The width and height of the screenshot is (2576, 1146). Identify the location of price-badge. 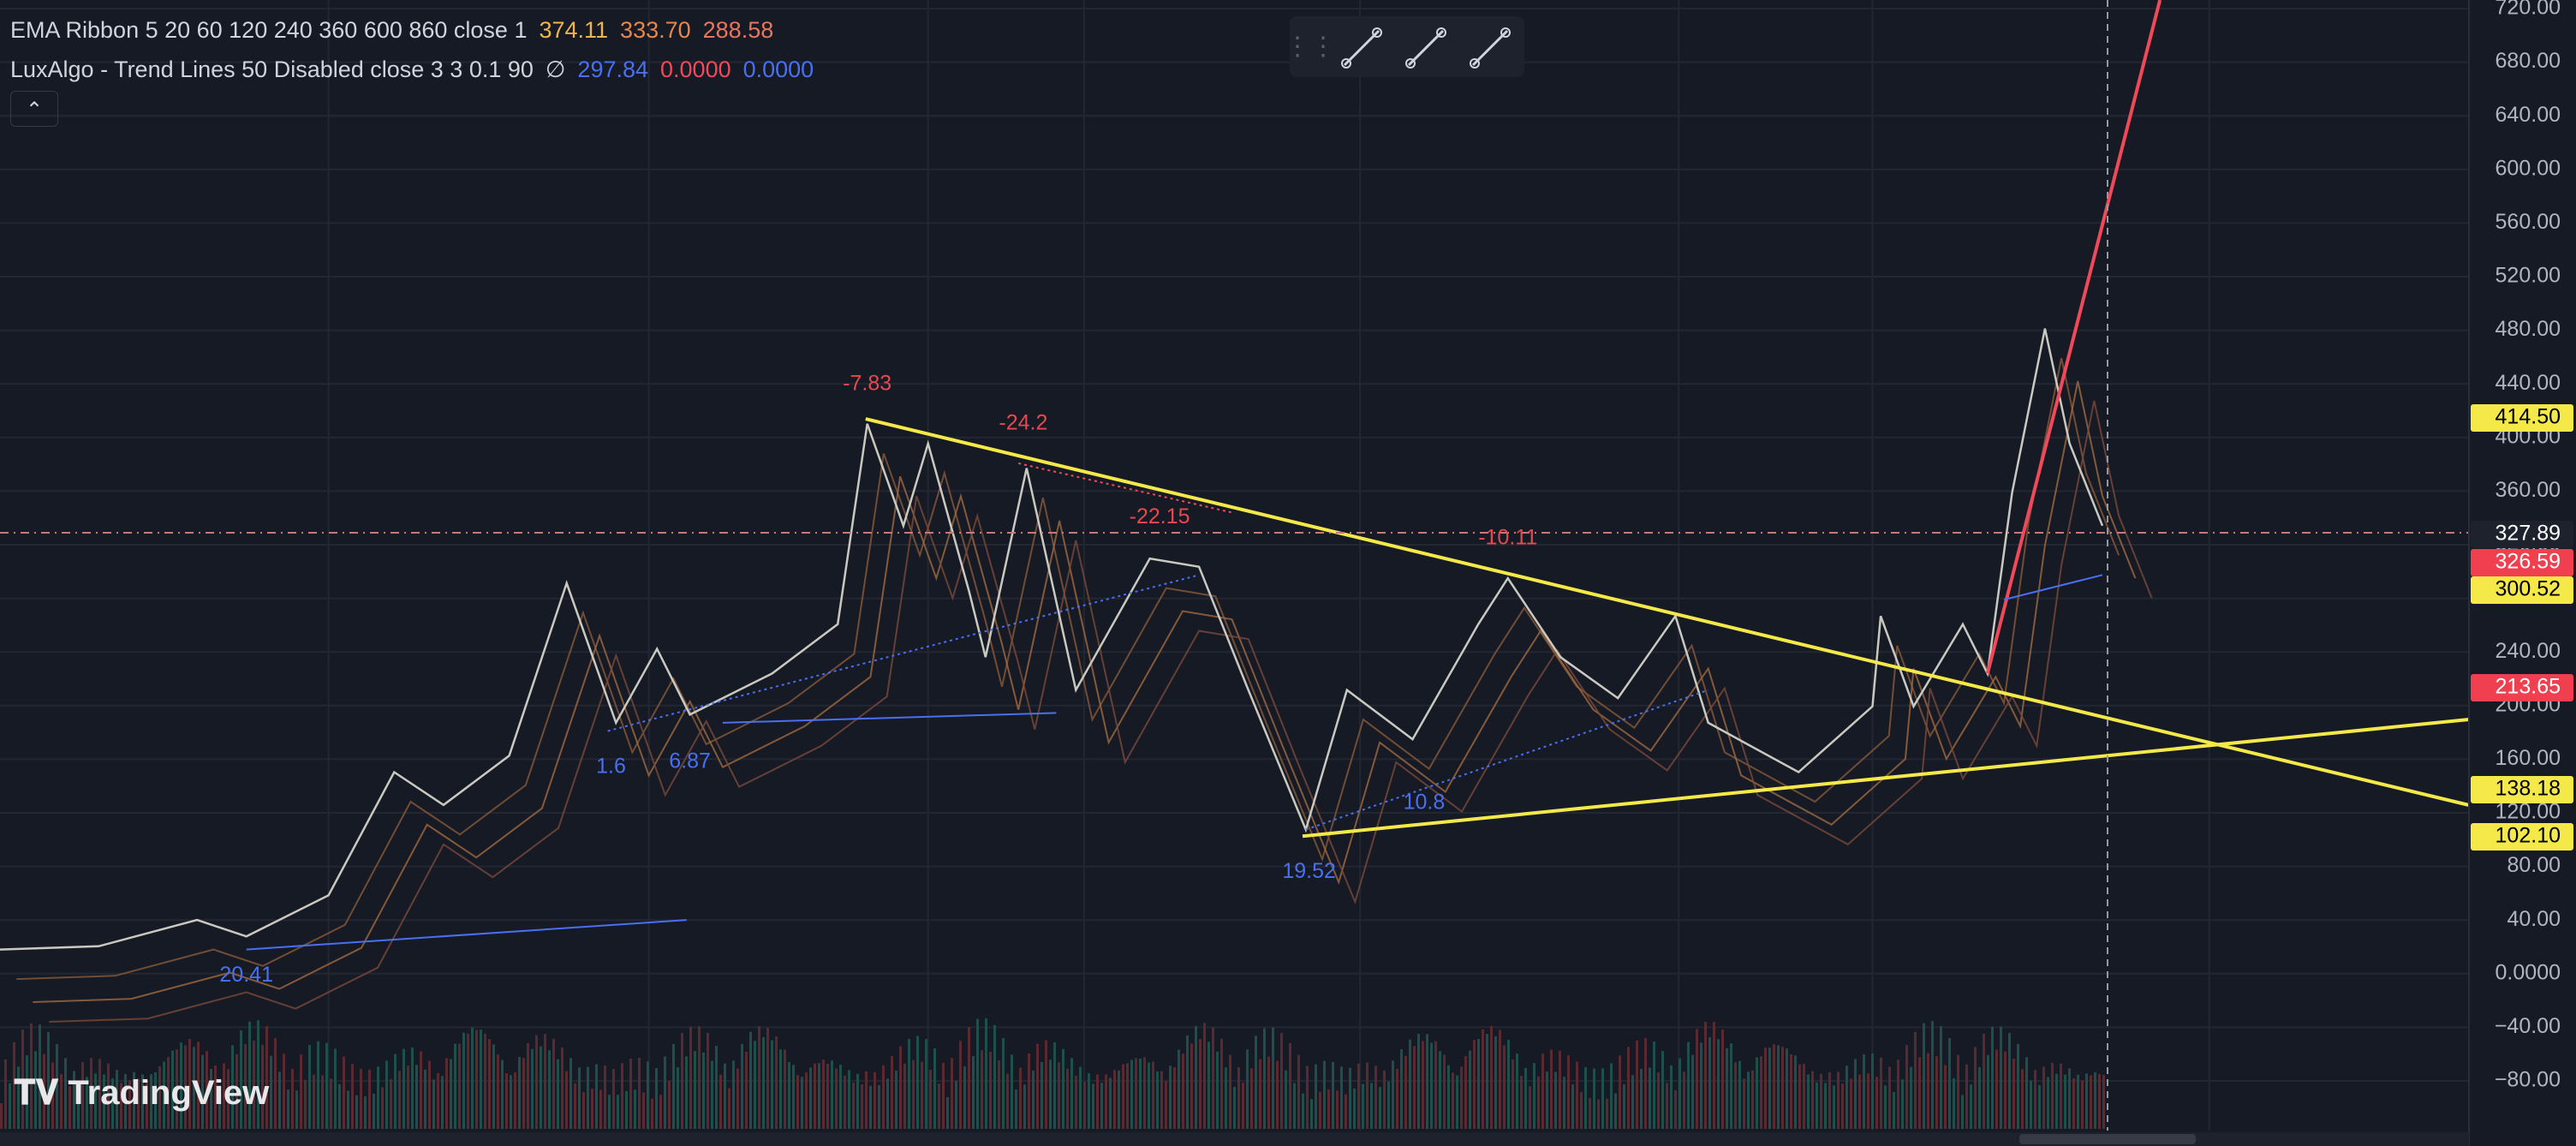
(2522, 562).